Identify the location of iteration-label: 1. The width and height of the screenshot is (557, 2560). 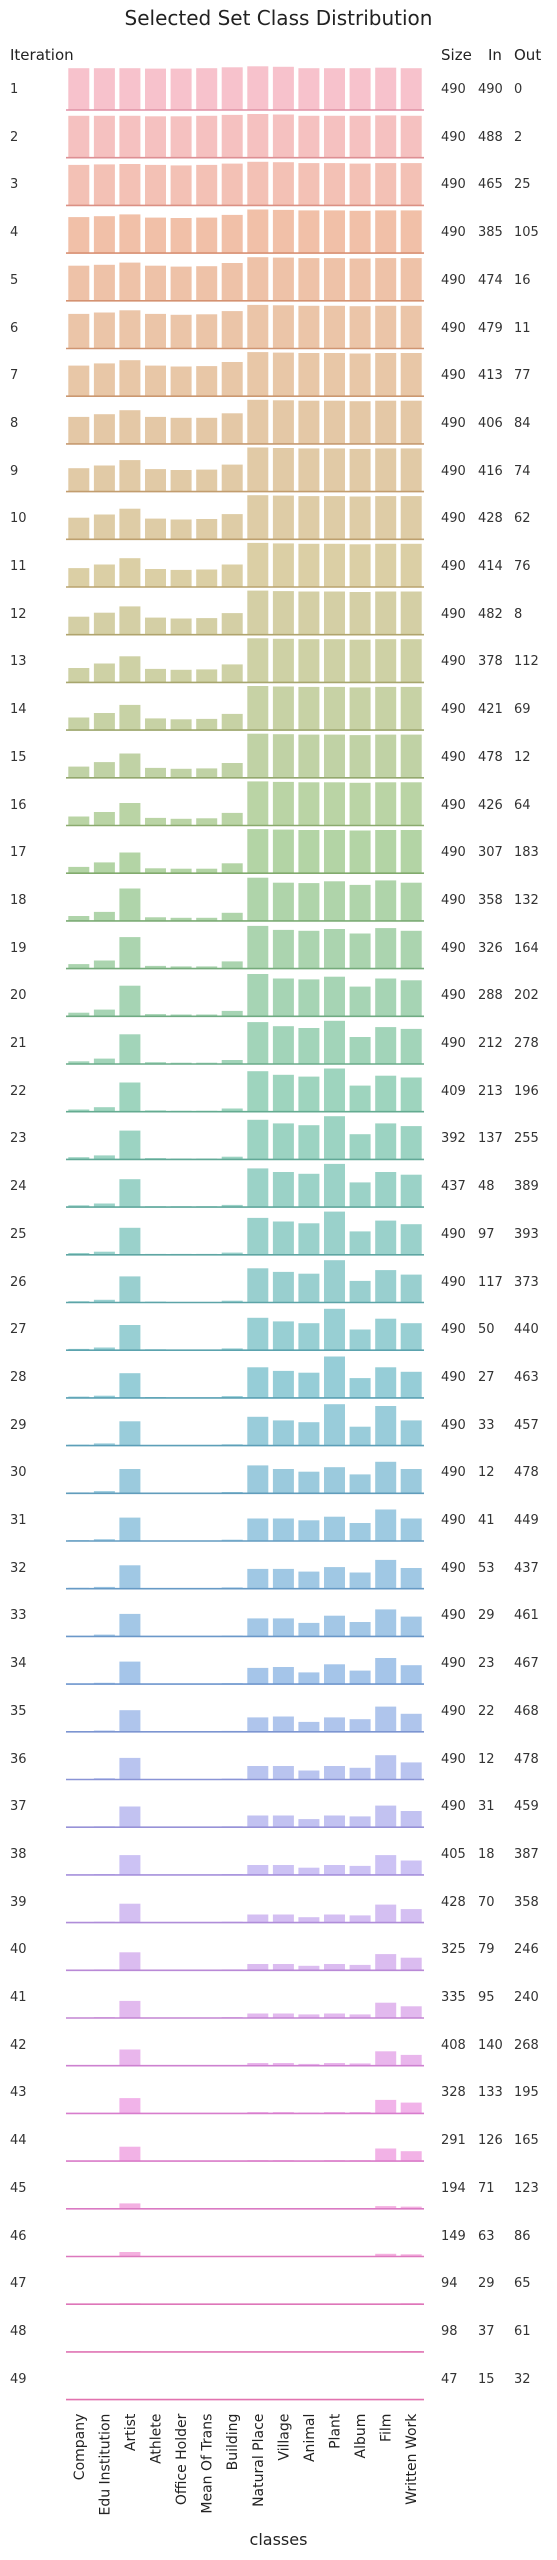
(14, 89).